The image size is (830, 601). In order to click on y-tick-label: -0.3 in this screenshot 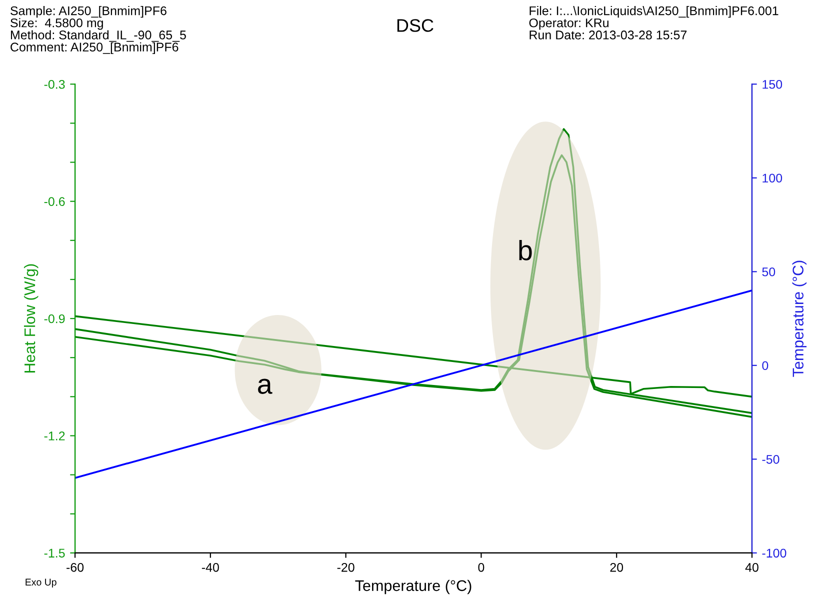, I will do `click(54, 84)`.